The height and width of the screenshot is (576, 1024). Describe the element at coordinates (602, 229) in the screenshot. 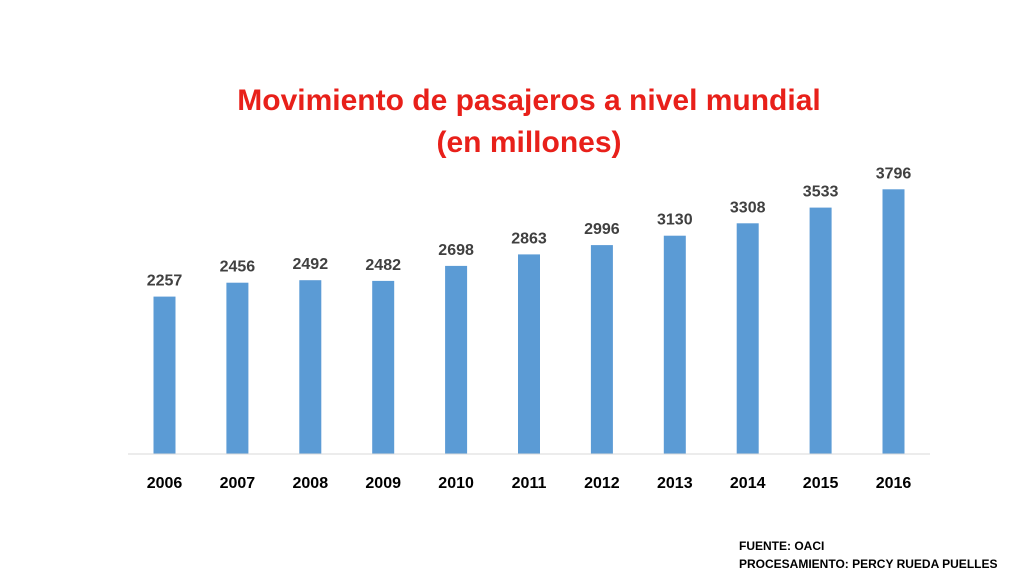

I see `data-label-2012: 2996` at that location.